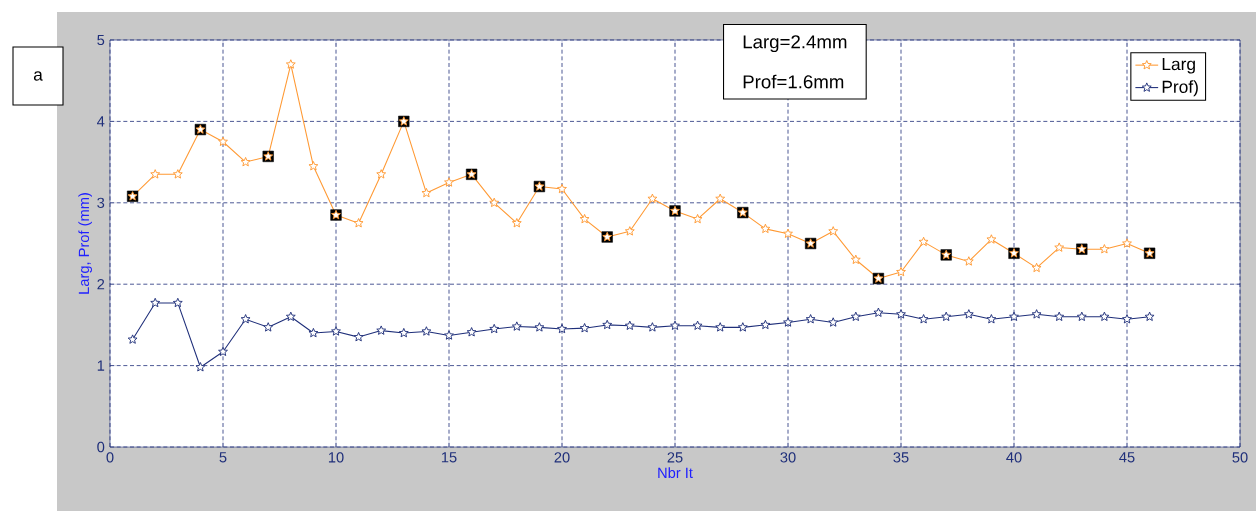 Image resolution: width=1256 pixels, height=511 pixels. What do you see at coordinates (85, 243) in the screenshot?
I see `y-axis-title: Larg, Prof (mm)` at bounding box center [85, 243].